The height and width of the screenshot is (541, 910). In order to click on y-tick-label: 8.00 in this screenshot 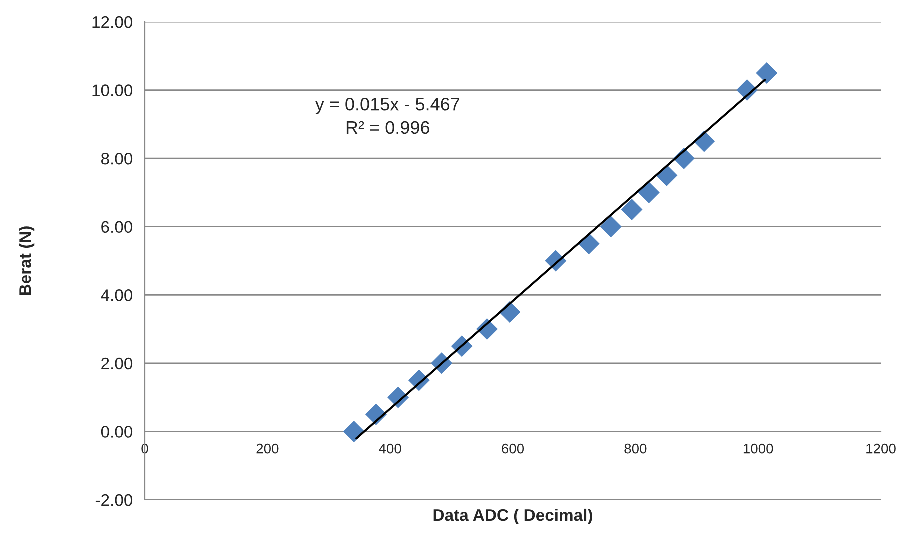, I will do `click(117, 158)`.